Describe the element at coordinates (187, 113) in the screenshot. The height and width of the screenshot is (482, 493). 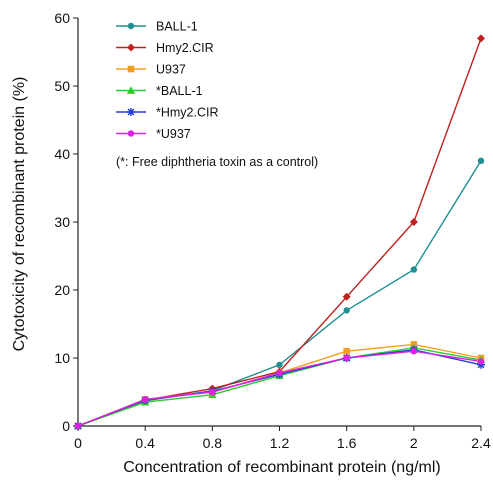
I see `legend-label: *Hmy2.CIR` at that location.